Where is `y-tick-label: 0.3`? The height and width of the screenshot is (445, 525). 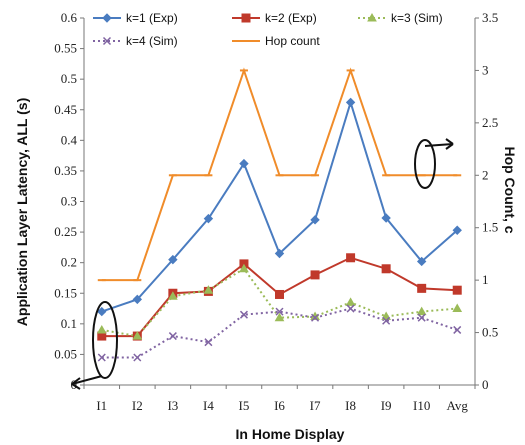
y-tick-label: 0.3 is located at coordinates (69, 201).